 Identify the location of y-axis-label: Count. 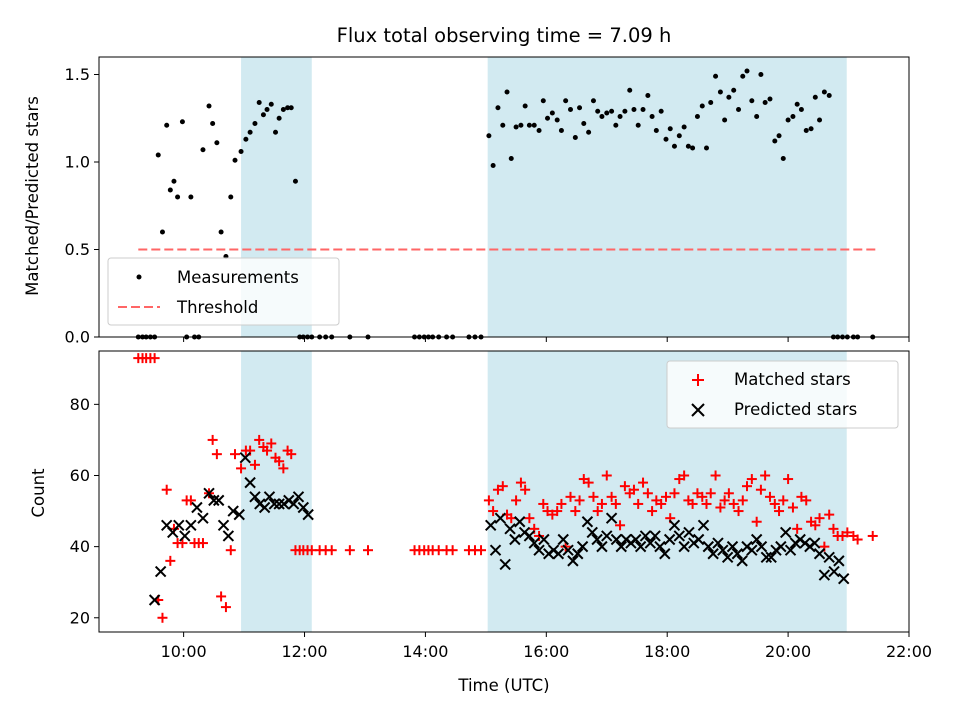
(38, 493).